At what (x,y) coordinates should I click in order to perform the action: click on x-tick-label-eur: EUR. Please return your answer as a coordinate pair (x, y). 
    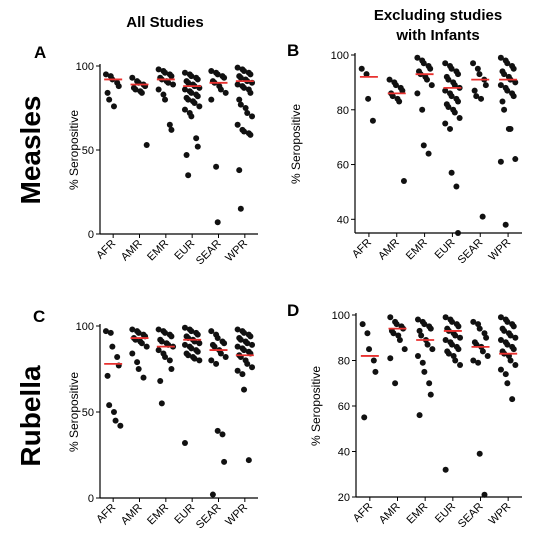
    Looking at the image, I should click on (445, 513).